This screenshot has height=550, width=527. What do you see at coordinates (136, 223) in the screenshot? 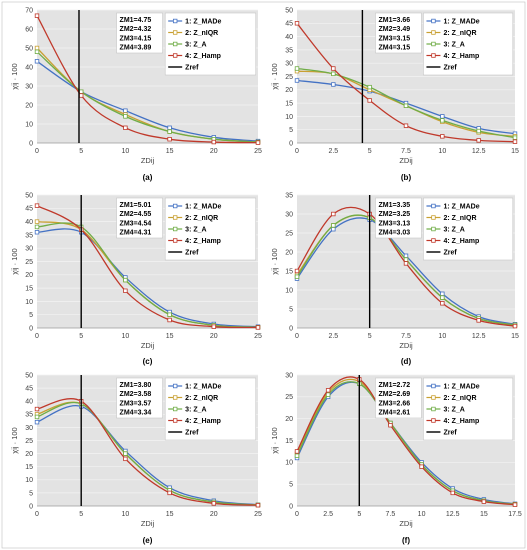
I see `annotation-text: ZM3=4.54` at bounding box center [136, 223].